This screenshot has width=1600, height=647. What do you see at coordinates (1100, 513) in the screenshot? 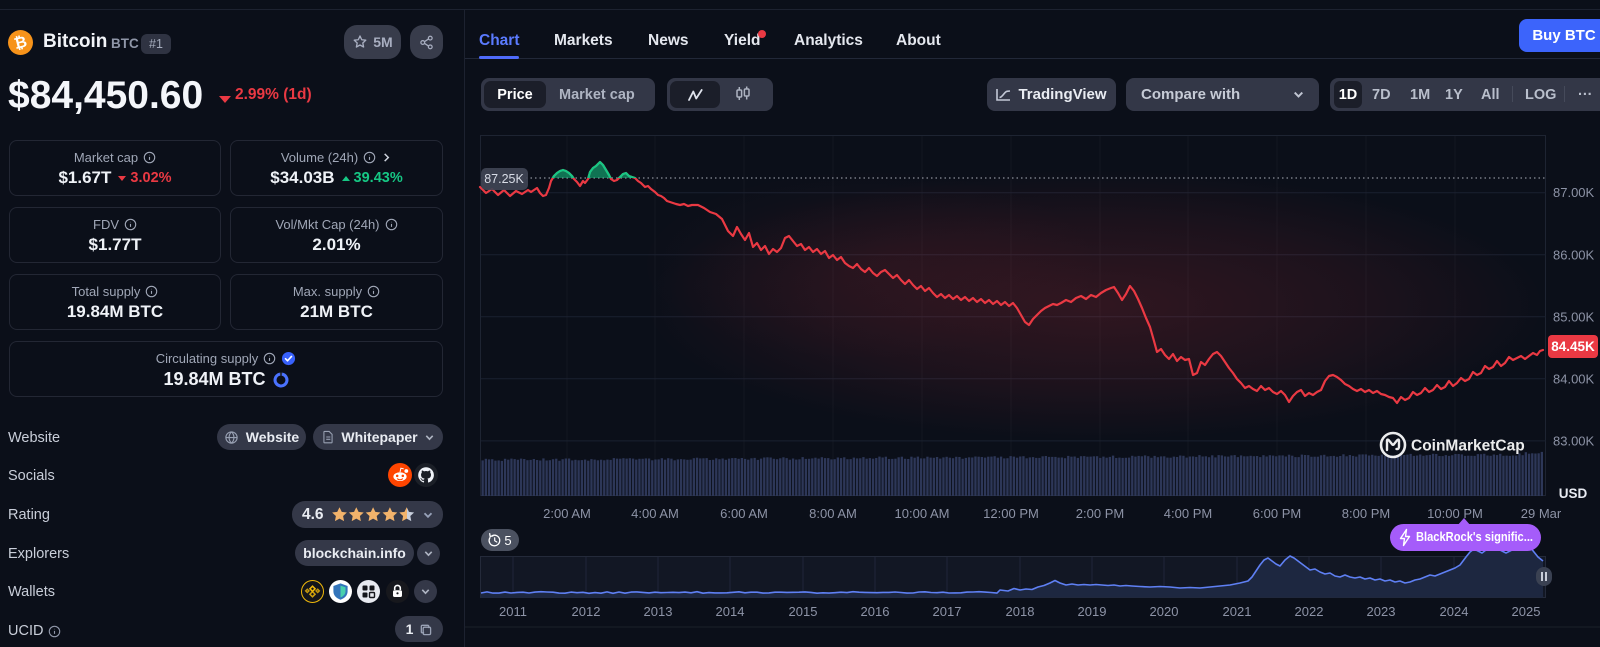
I see `svg-text: 2:00 PM` at bounding box center [1100, 513].